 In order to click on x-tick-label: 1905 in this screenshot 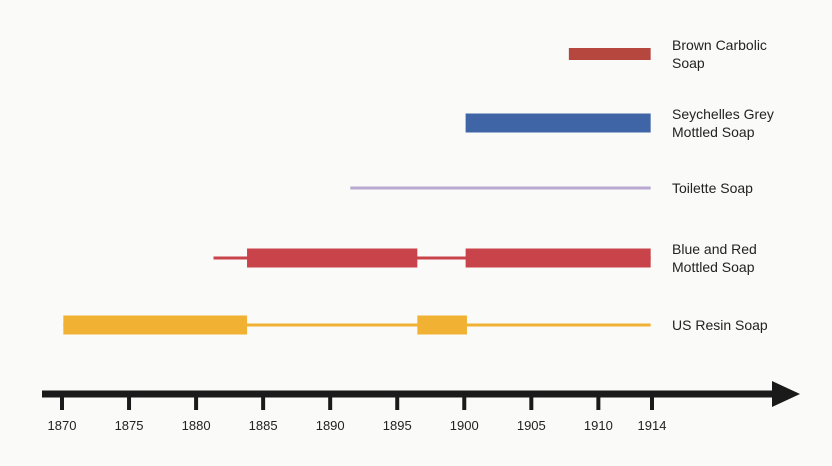, I will do `click(531, 425)`.